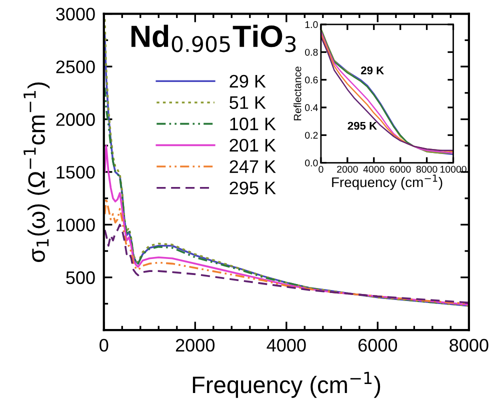 The width and height of the screenshot is (490, 407). Describe the element at coordinates (453, 169) in the screenshot. I see `x-tick-label: 10000` at that location.